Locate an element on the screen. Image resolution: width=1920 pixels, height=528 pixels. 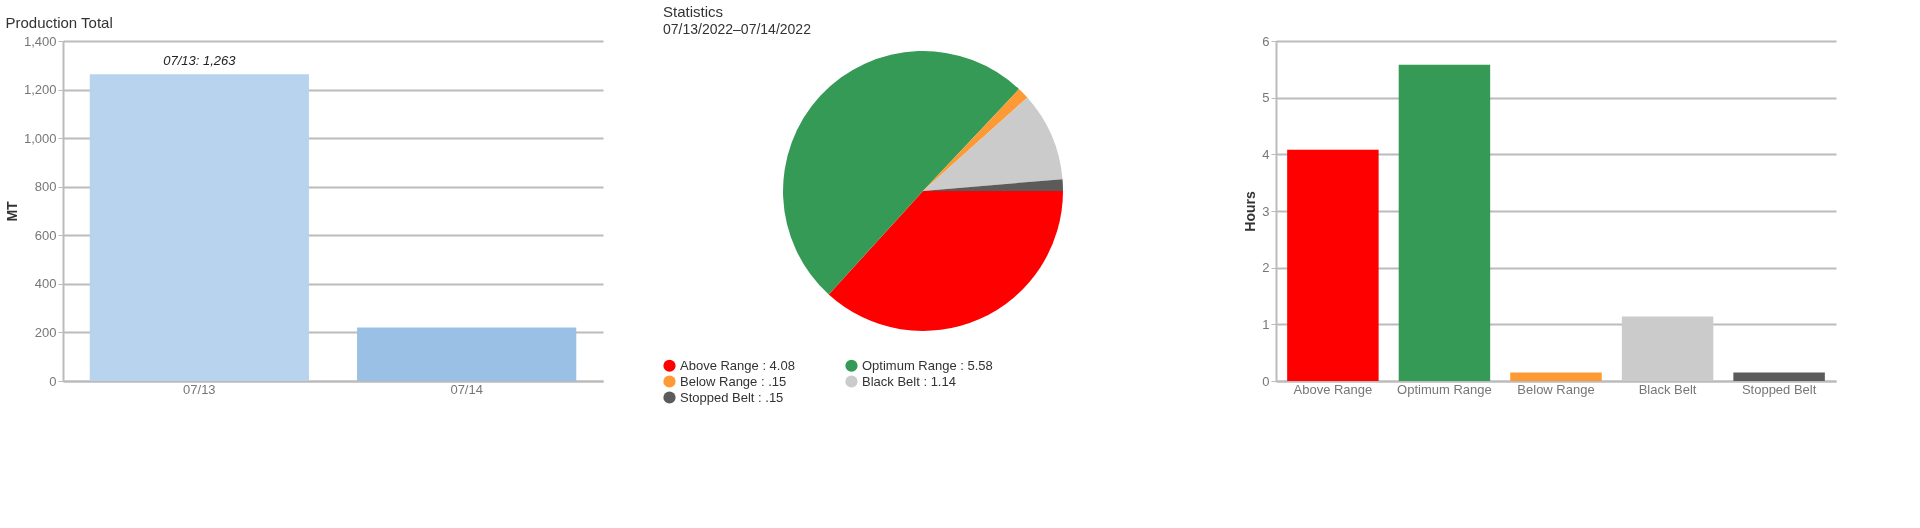
x-tick-label: Stopped Belt is located at coordinates (1779, 389).